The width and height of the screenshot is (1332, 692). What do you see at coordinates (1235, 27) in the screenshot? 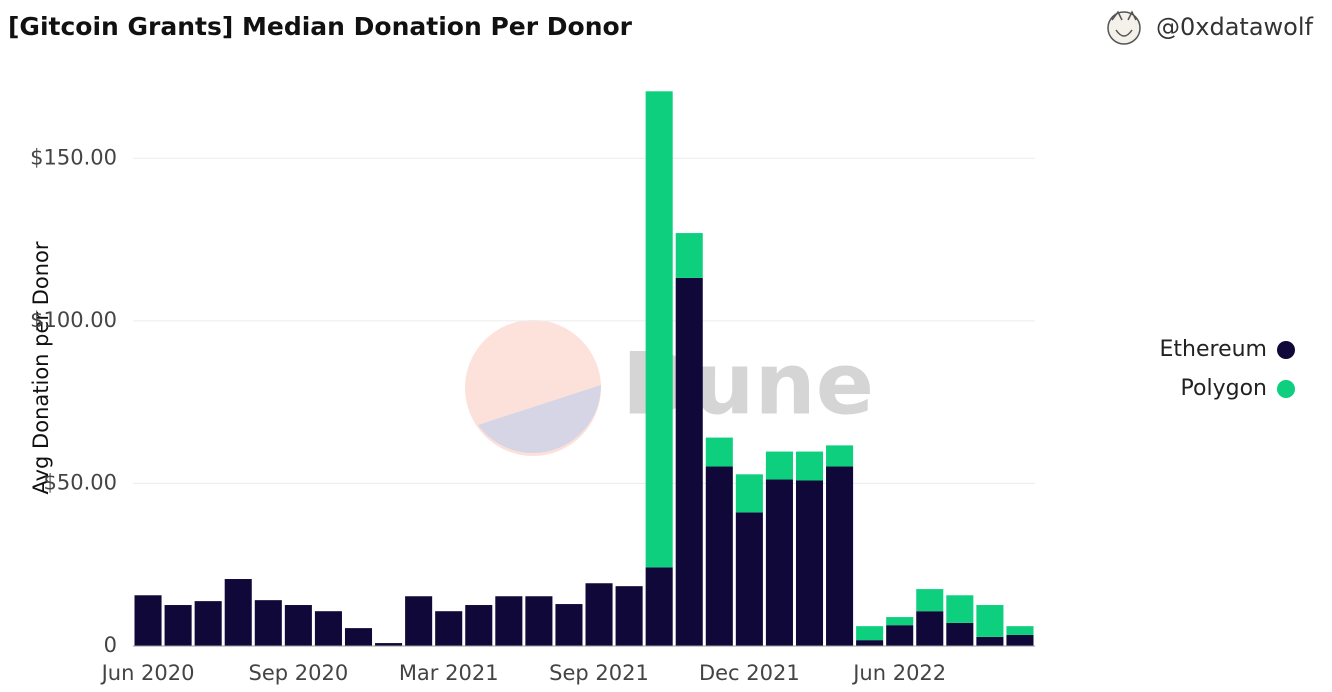
I see `author: @0xdatawolf` at bounding box center [1235, 27].